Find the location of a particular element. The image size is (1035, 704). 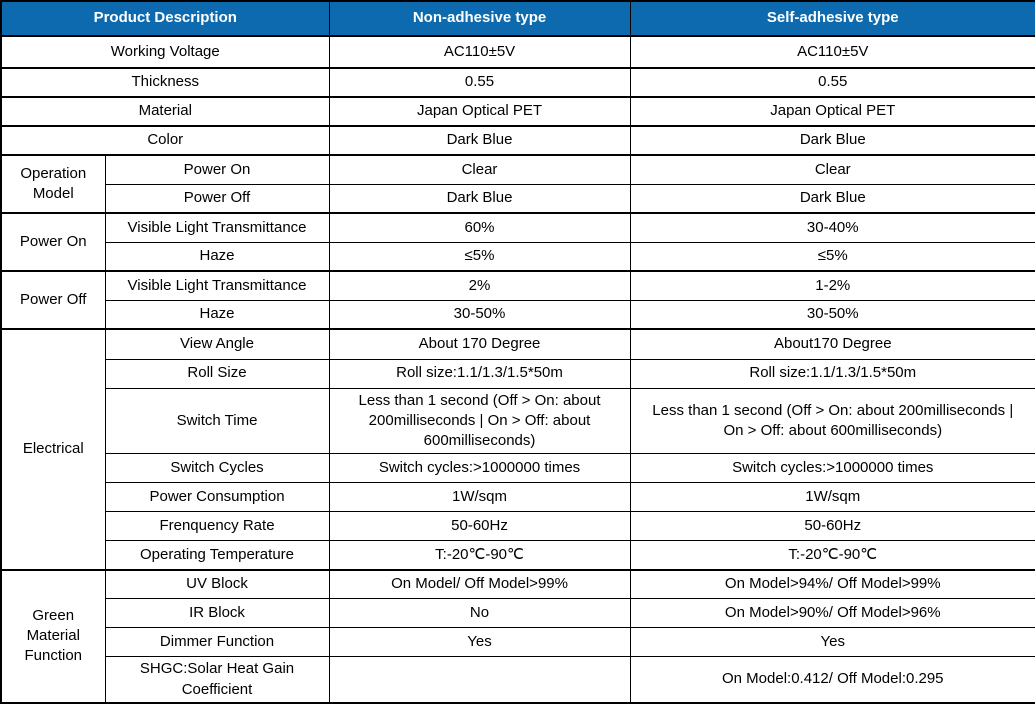

spec-value-self-adhesive: On Model>94%/ Off Model>99% is located at coordinates (832, 584).